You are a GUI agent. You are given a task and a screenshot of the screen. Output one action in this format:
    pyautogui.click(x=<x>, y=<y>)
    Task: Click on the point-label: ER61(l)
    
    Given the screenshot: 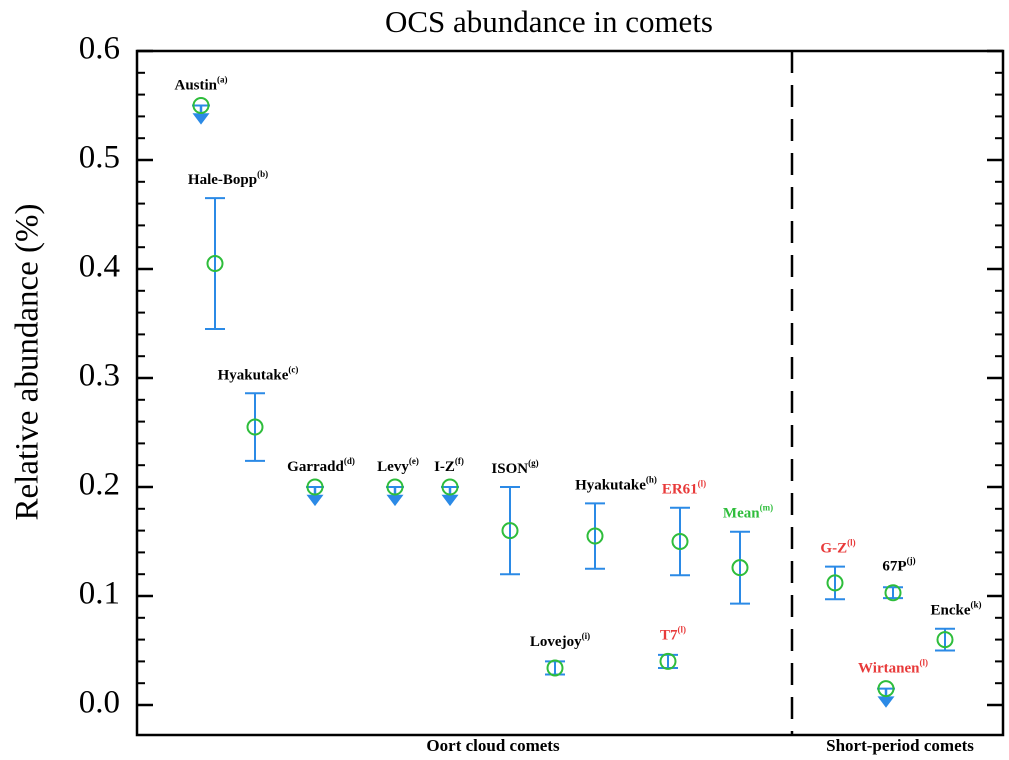 What is the action you would take?
    pyautogui.click(x=684, y=488)
    